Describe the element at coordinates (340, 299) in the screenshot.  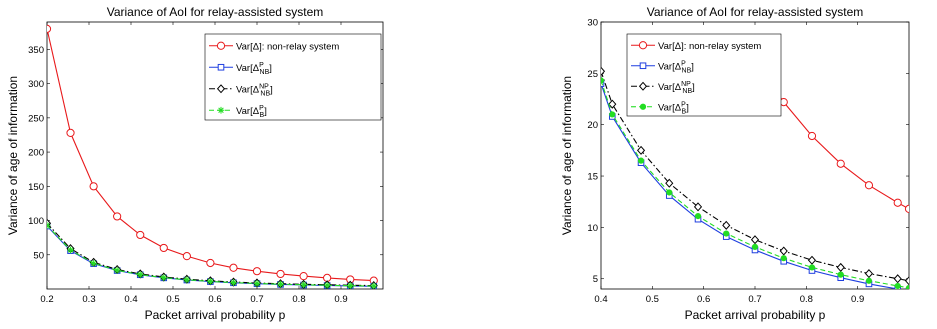
I see `x-tick-label: 0.9` at that location.